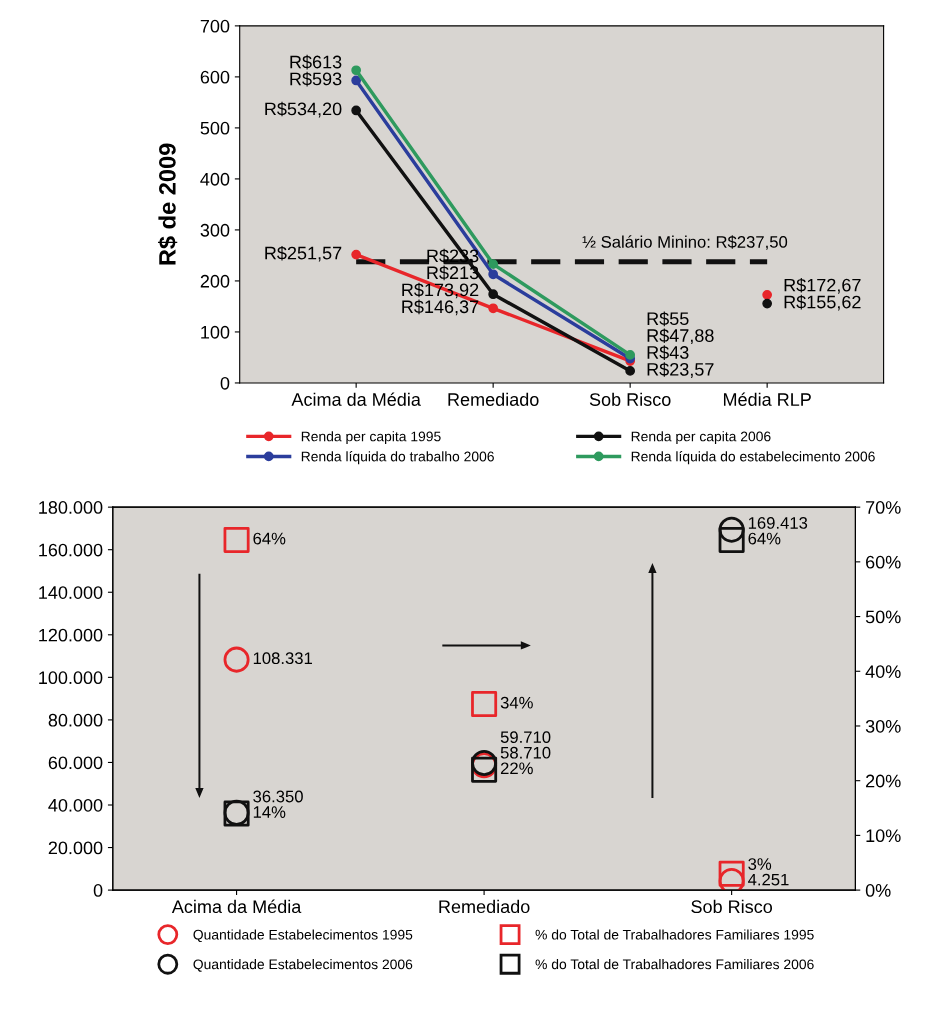 This screenshot has width=940, height=1035. Describe the element at coordinates (215, 179) in the screenshot. I see `y-tick-label: 400` at that location.